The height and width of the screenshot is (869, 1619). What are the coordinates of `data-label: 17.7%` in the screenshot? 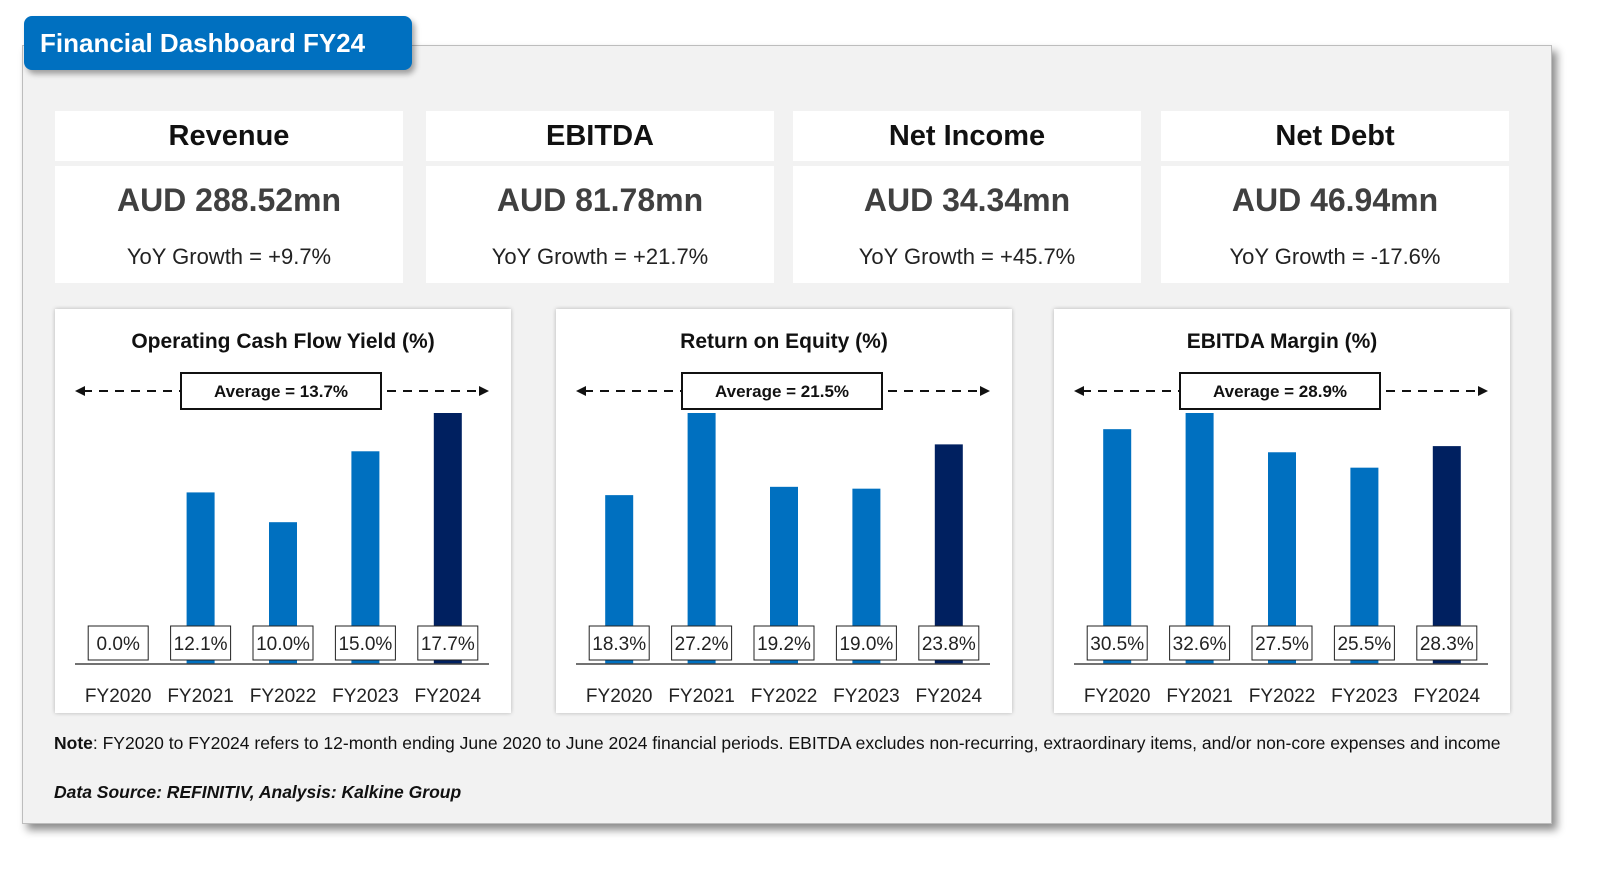 It's located at (448, 644).